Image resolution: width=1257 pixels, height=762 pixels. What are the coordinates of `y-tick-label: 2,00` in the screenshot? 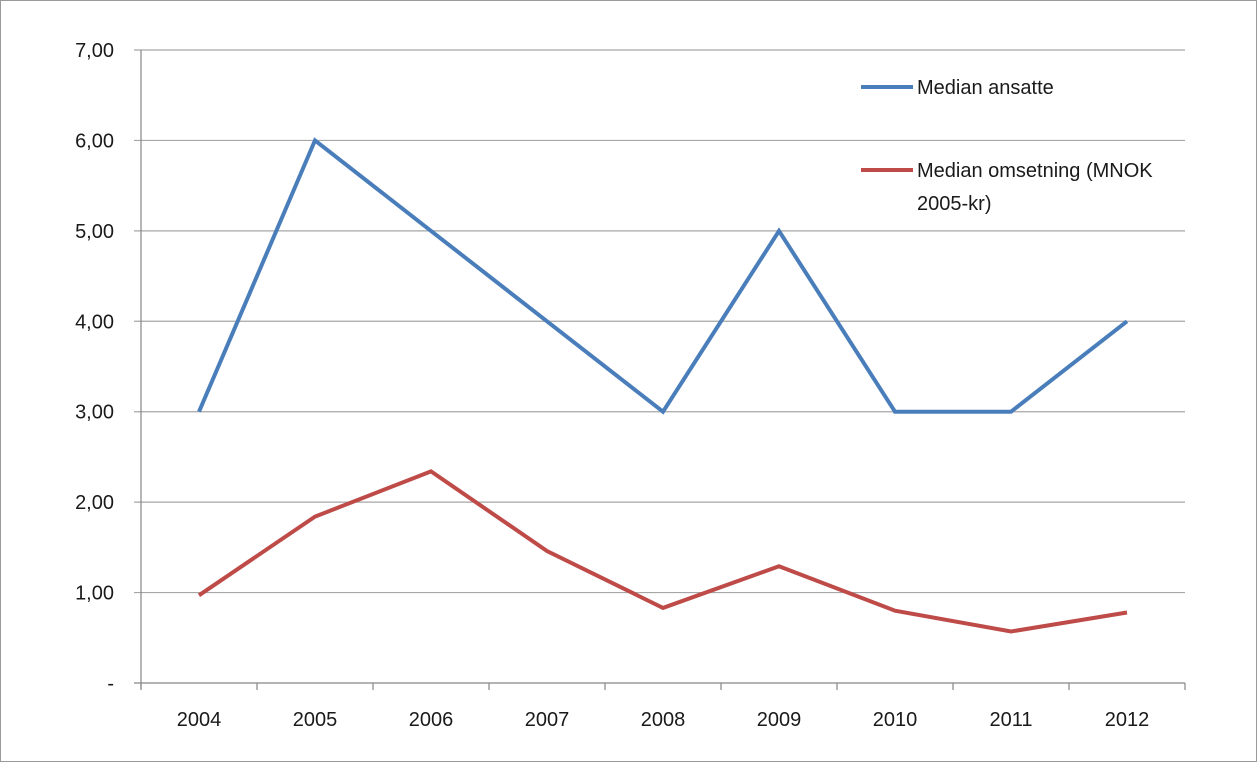 It's located at (94, 503).